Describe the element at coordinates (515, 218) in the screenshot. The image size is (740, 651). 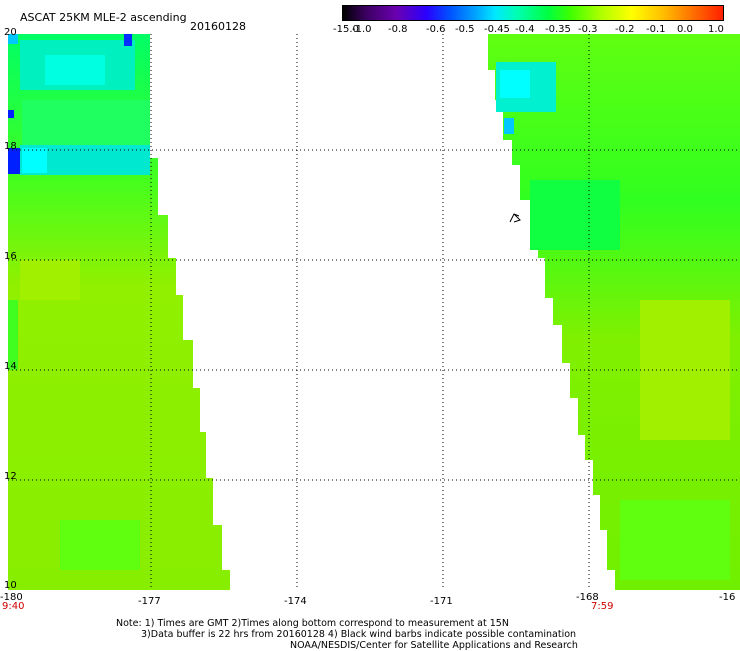
I see `wind-barb-icon` at that location.